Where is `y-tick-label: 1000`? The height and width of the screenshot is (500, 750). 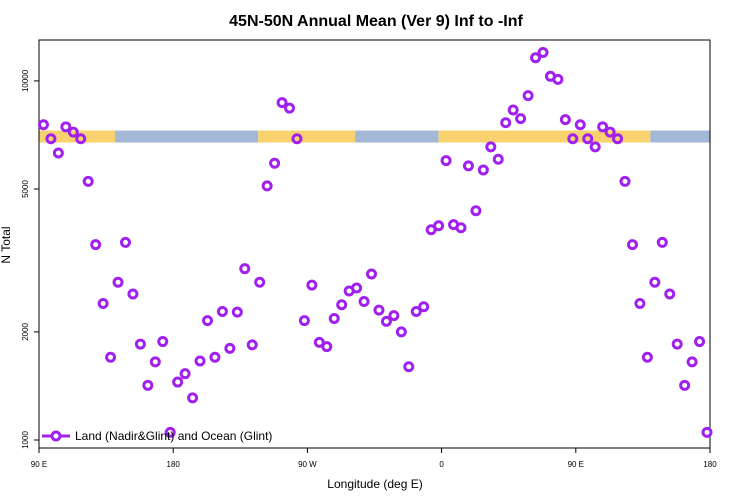
y-tick-label: 1000 is located at coordinates (25, 440).